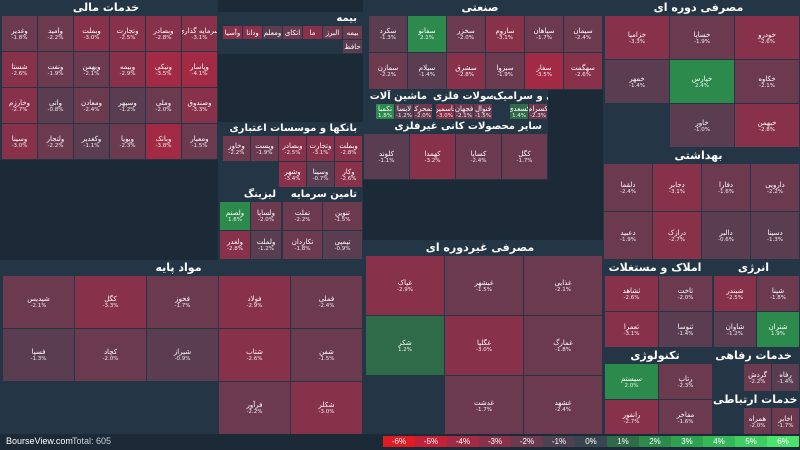 The image size is (800, 450). I want to click on stock-tile: سشرق -2.8%, so click(466, 71).